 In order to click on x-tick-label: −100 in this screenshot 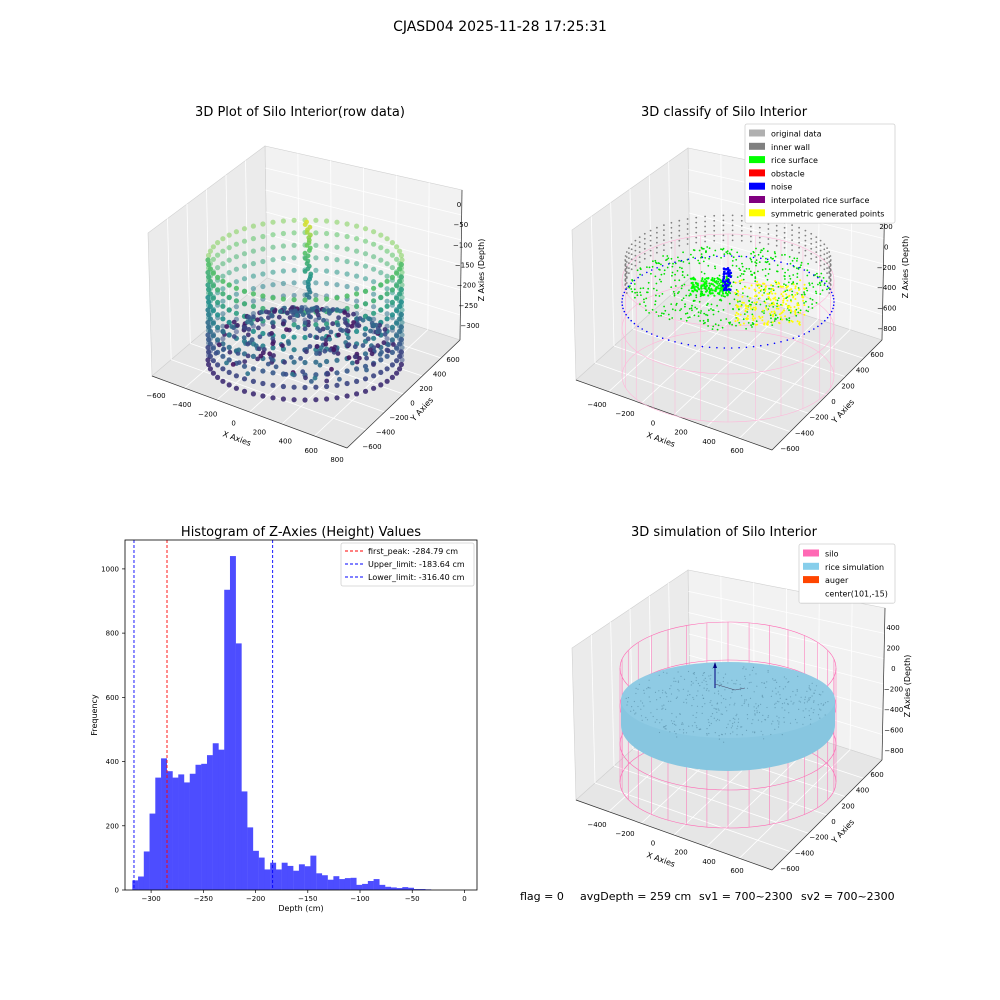, I will do `click(359, 899)`.